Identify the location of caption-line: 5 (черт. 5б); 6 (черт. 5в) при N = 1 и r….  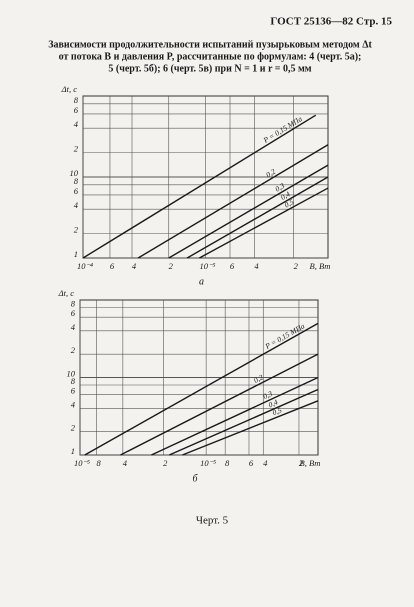
(209, 68).